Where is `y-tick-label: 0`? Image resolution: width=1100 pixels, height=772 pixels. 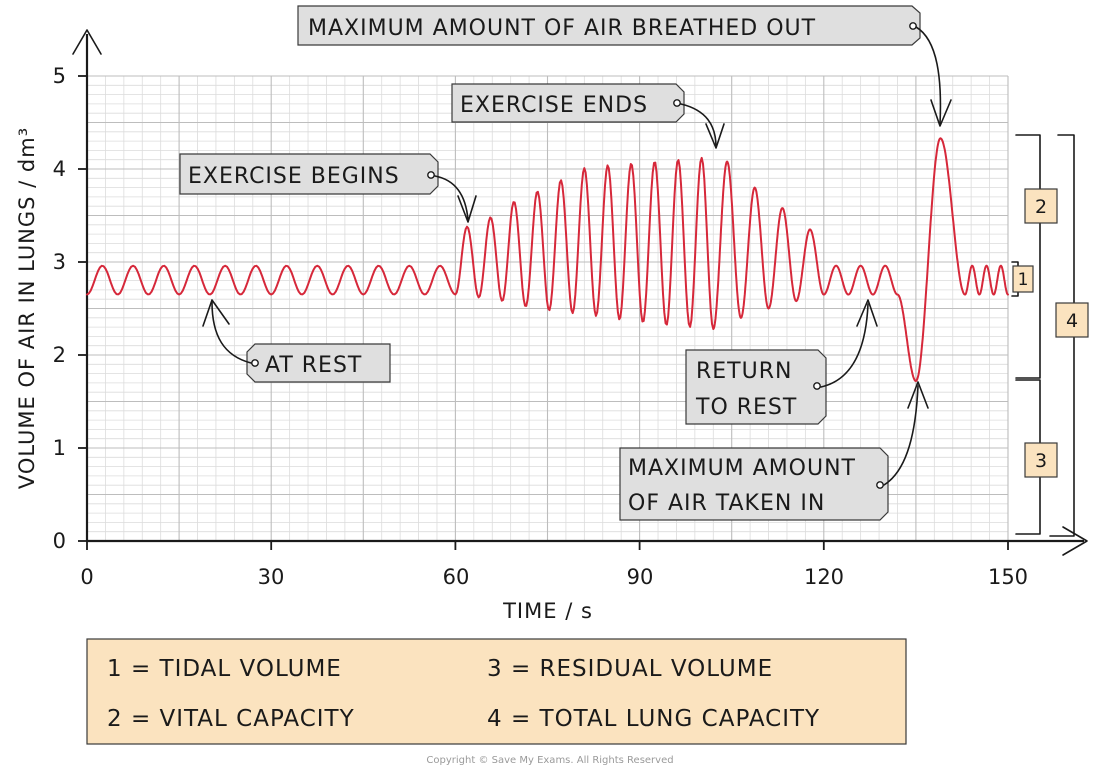
y-tick-label: 0 is located at coordinates (59, 541).